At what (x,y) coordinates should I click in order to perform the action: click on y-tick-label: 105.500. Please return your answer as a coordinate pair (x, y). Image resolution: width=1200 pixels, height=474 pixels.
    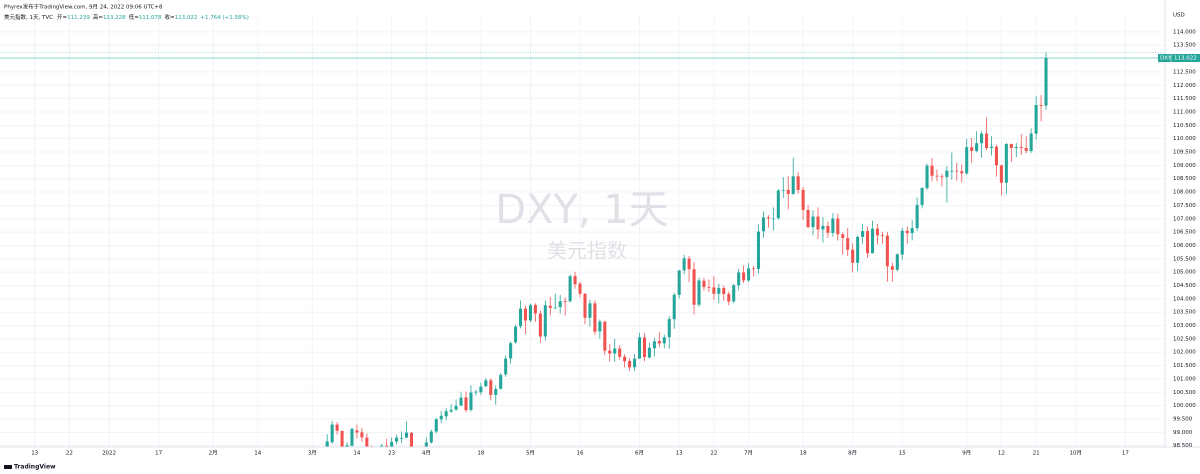
    Looking at the image, I should click on (1184, 259).